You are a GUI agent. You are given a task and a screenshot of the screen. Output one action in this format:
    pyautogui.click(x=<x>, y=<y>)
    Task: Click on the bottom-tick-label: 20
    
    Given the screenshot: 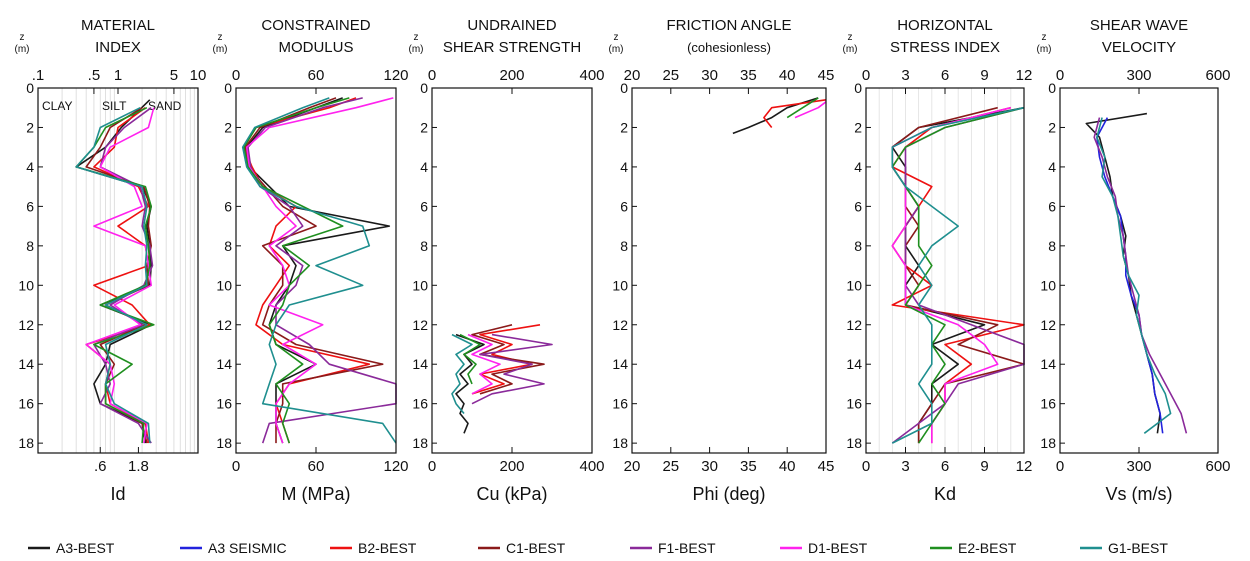 What is the action you would take?
    pyautogui.click(x=632, y=466)
    